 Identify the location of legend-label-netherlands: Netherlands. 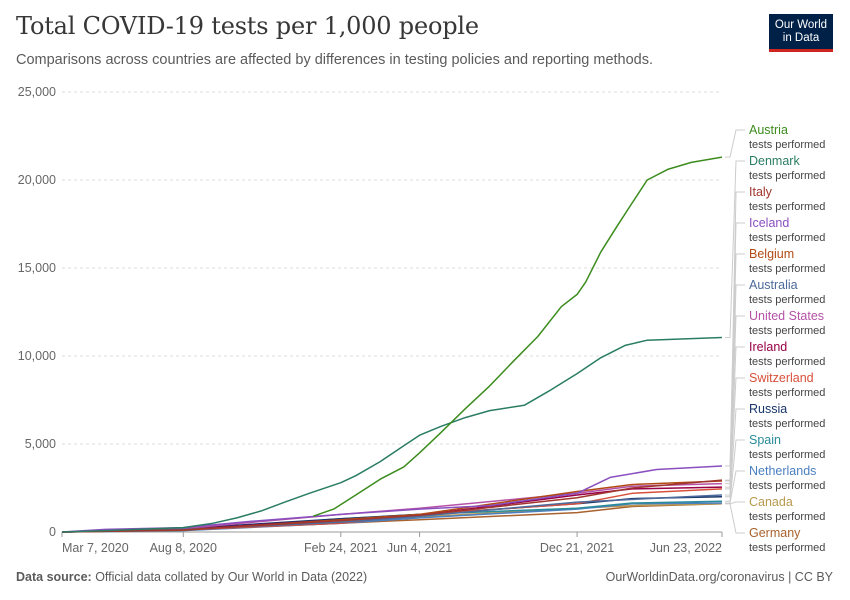
(782, 471).